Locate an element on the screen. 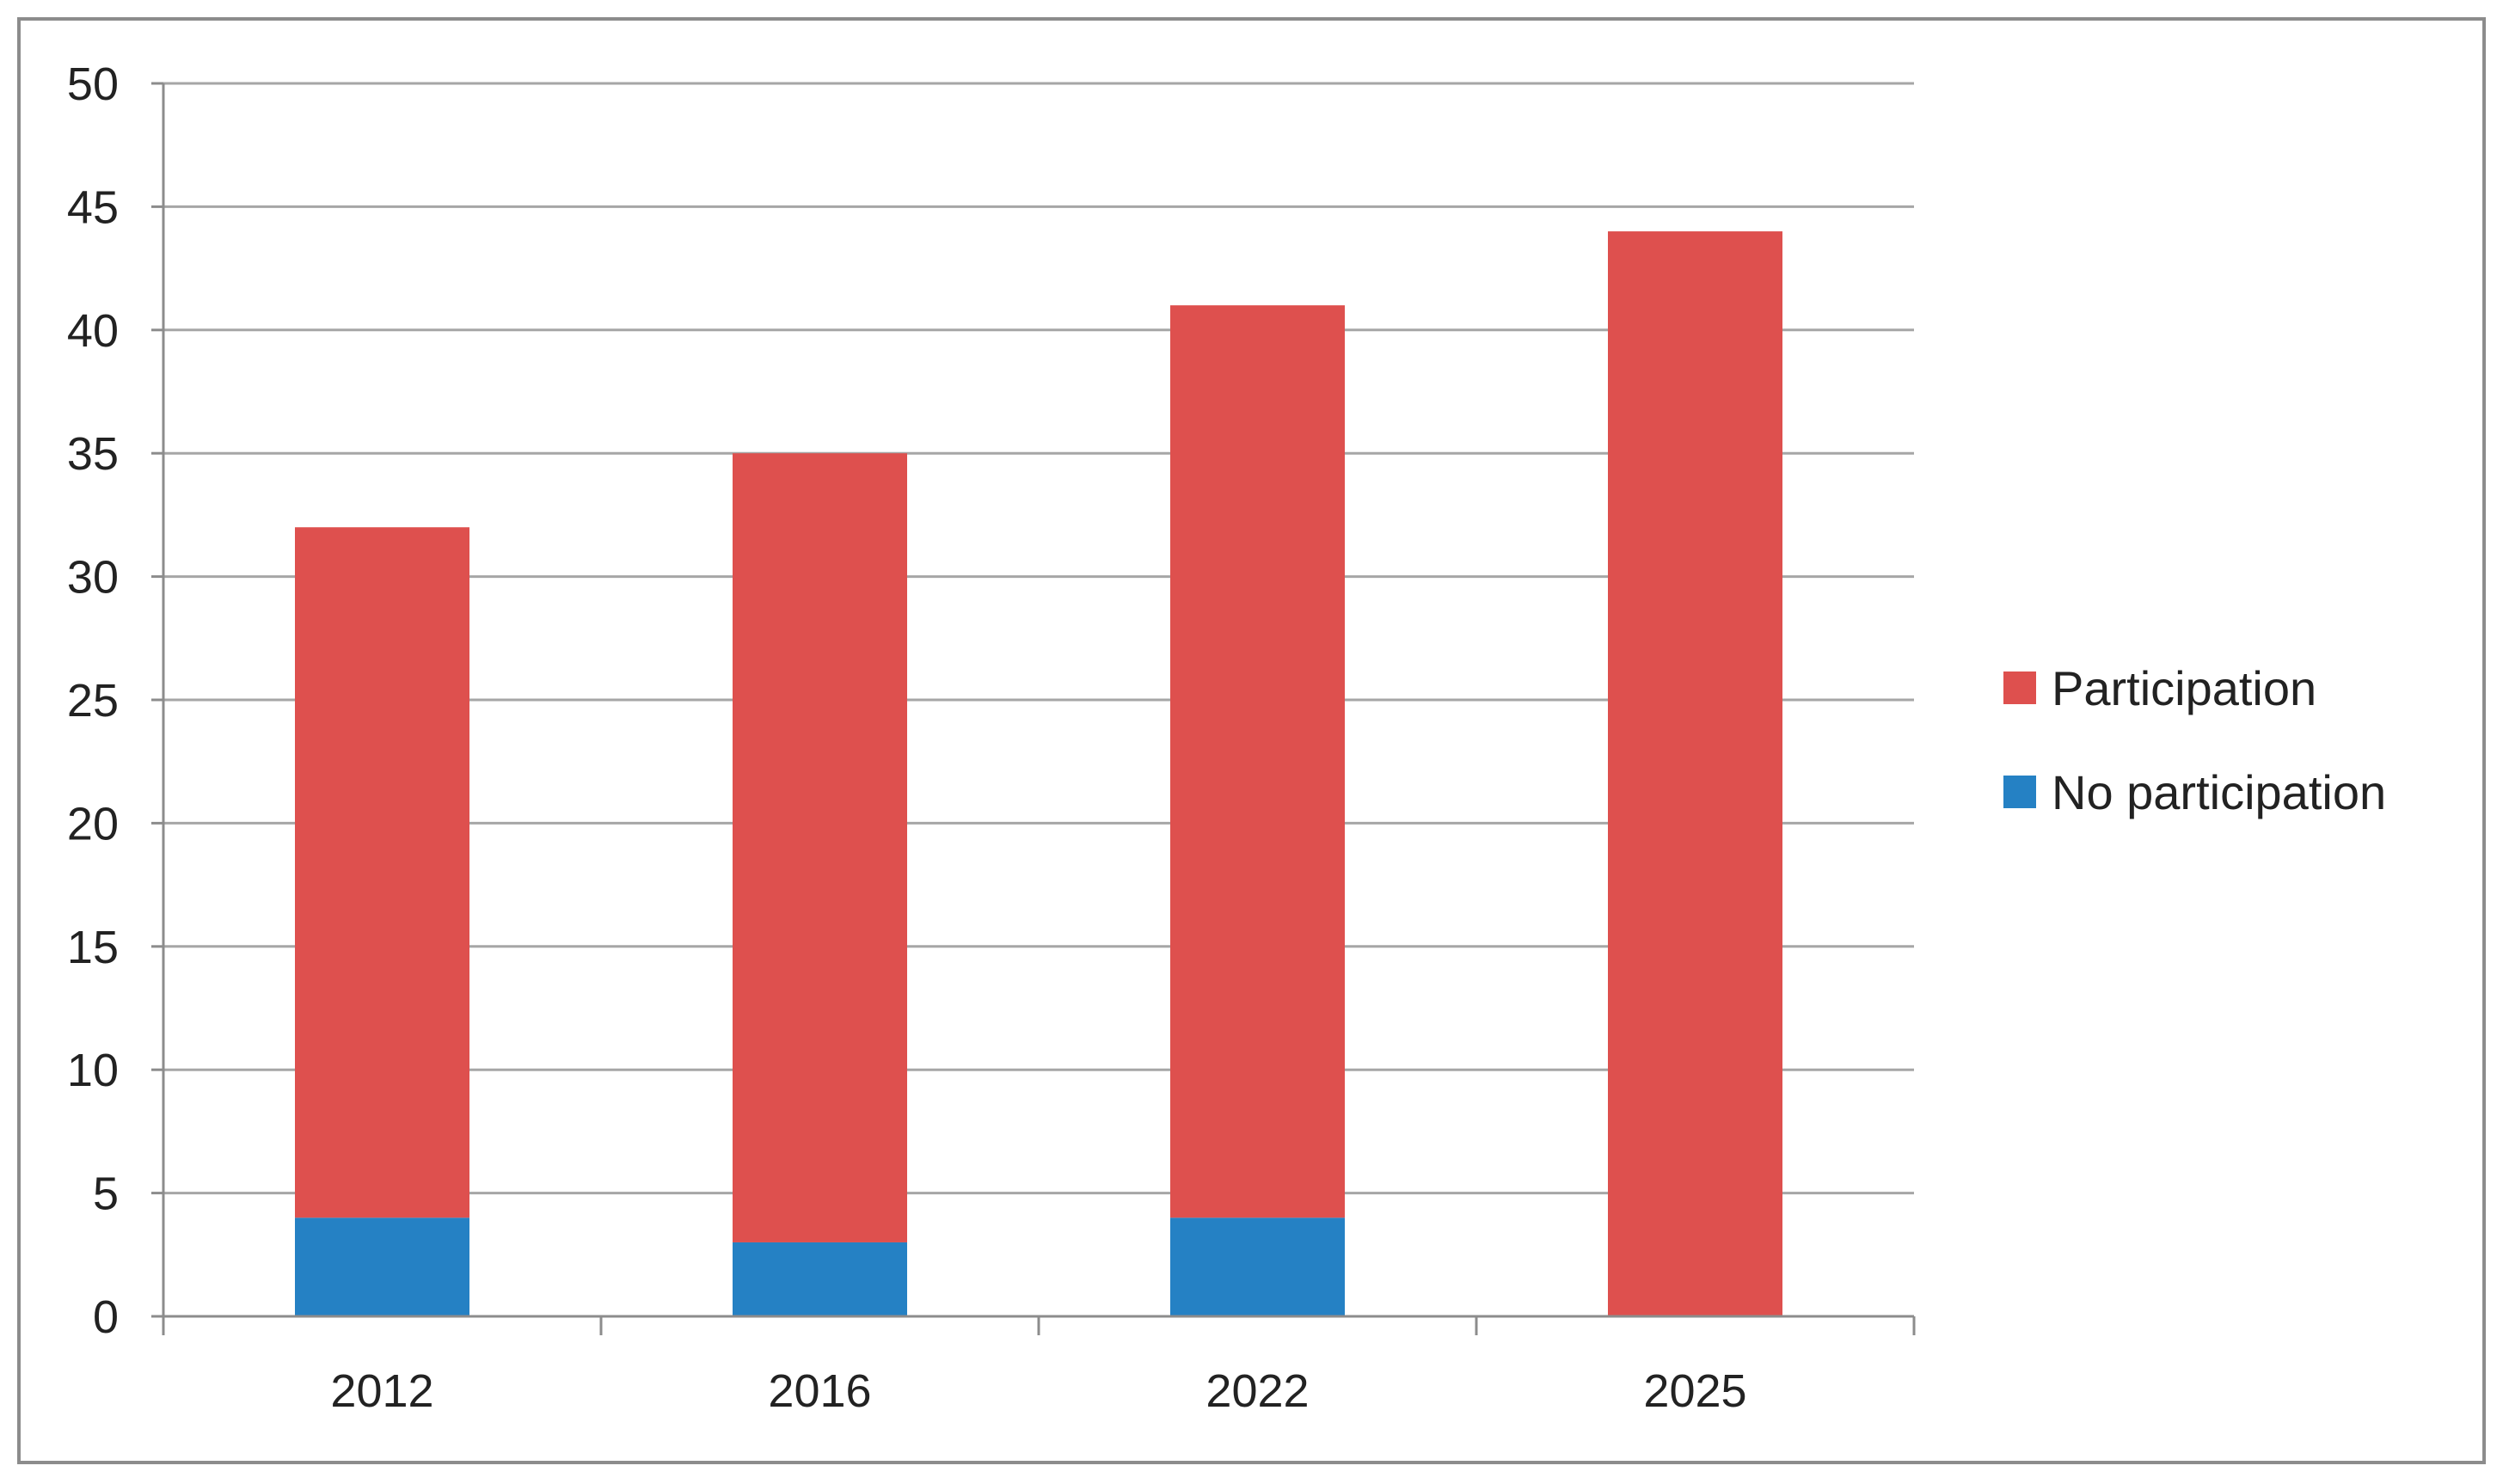  x-tick-label: 2012 is located at coordinates (382, 1391).